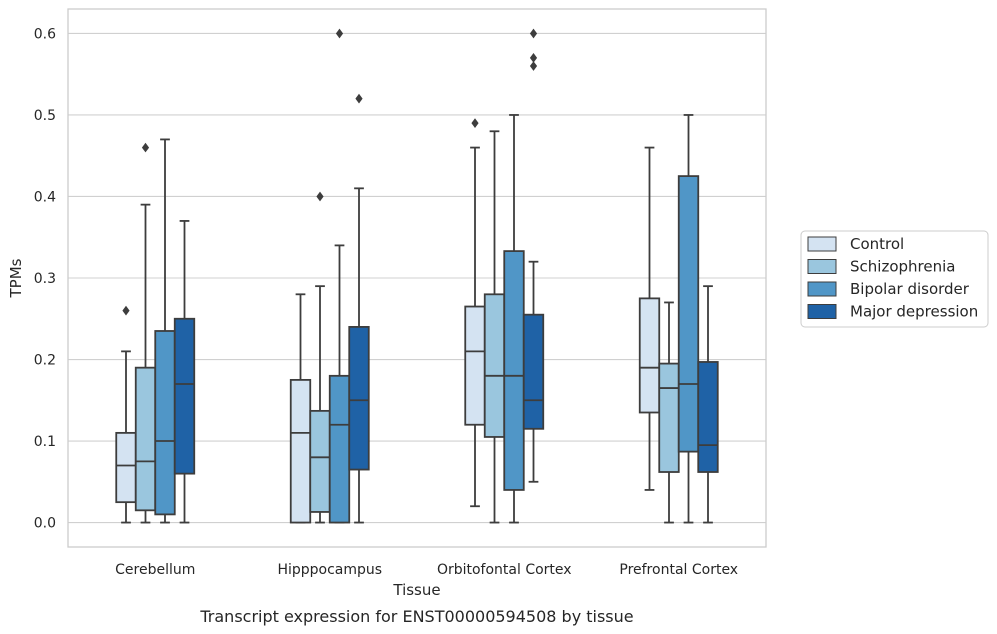  What do you see at coordinates (329, 570) in the screenshot?
I see `x-tick-label: Hipppocampus` at bounding box center [329, 570].